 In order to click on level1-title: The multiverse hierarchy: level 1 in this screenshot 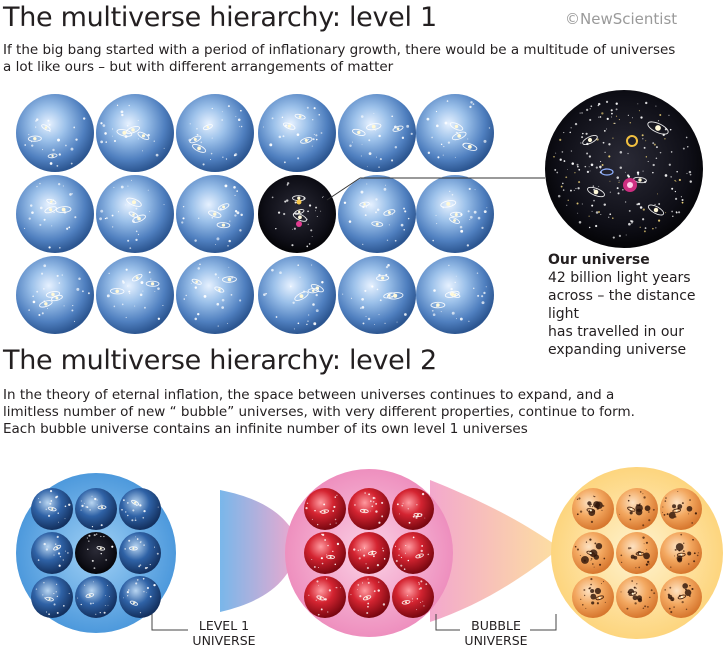, I will do `click(220, 17)`.